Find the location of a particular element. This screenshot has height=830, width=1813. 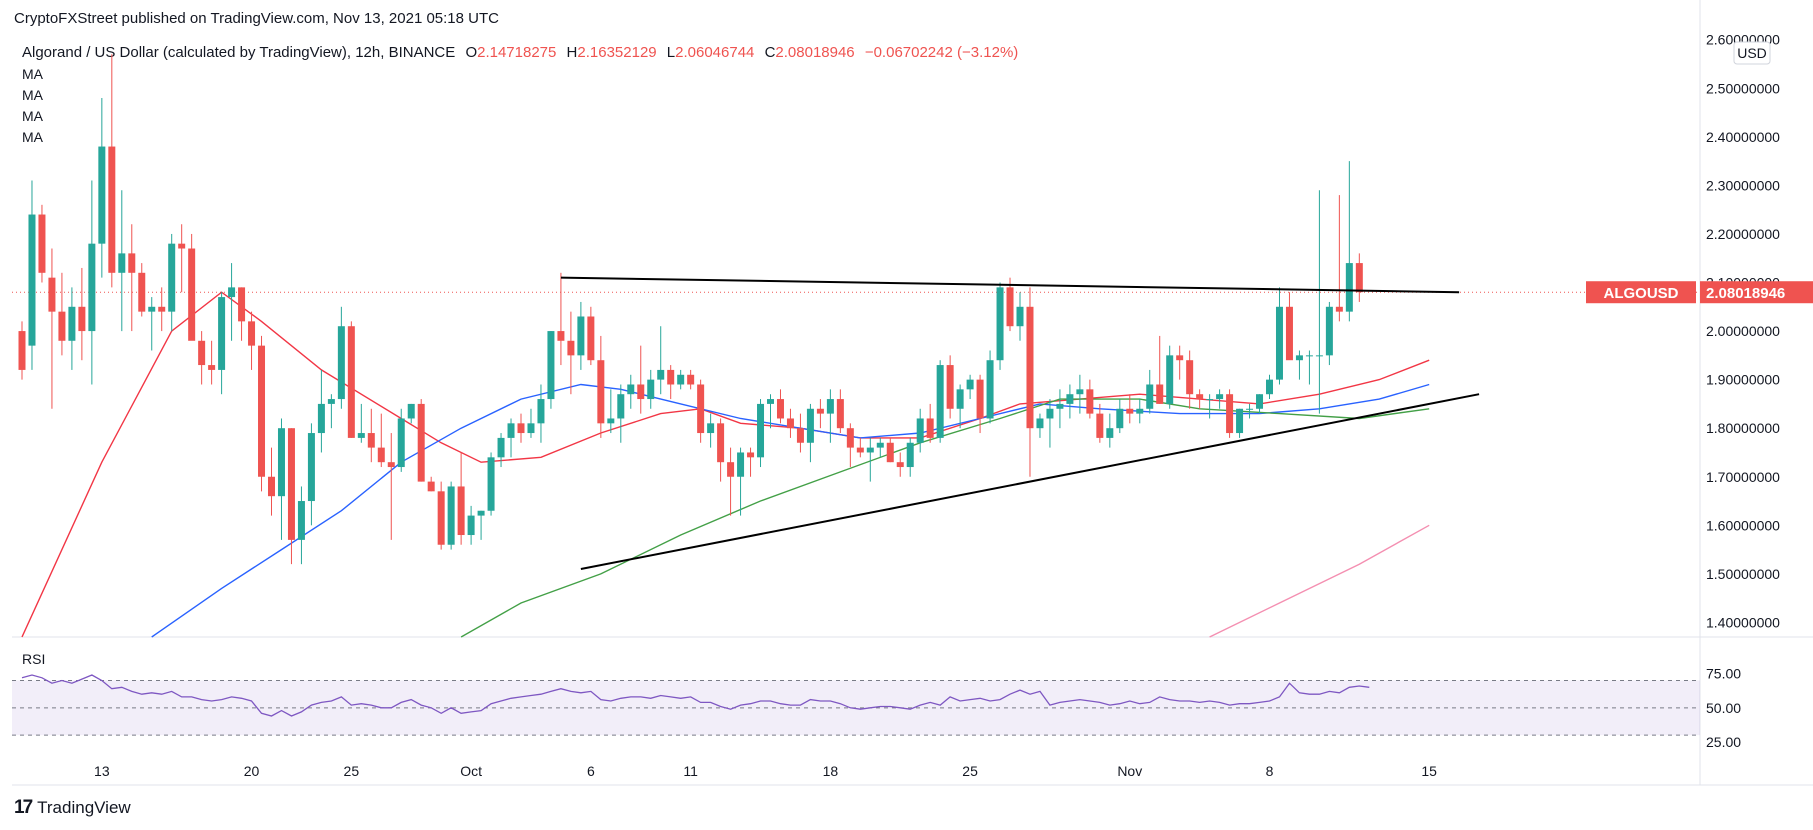

low-value: 2.06046744 is located at coordinates (715, 52).